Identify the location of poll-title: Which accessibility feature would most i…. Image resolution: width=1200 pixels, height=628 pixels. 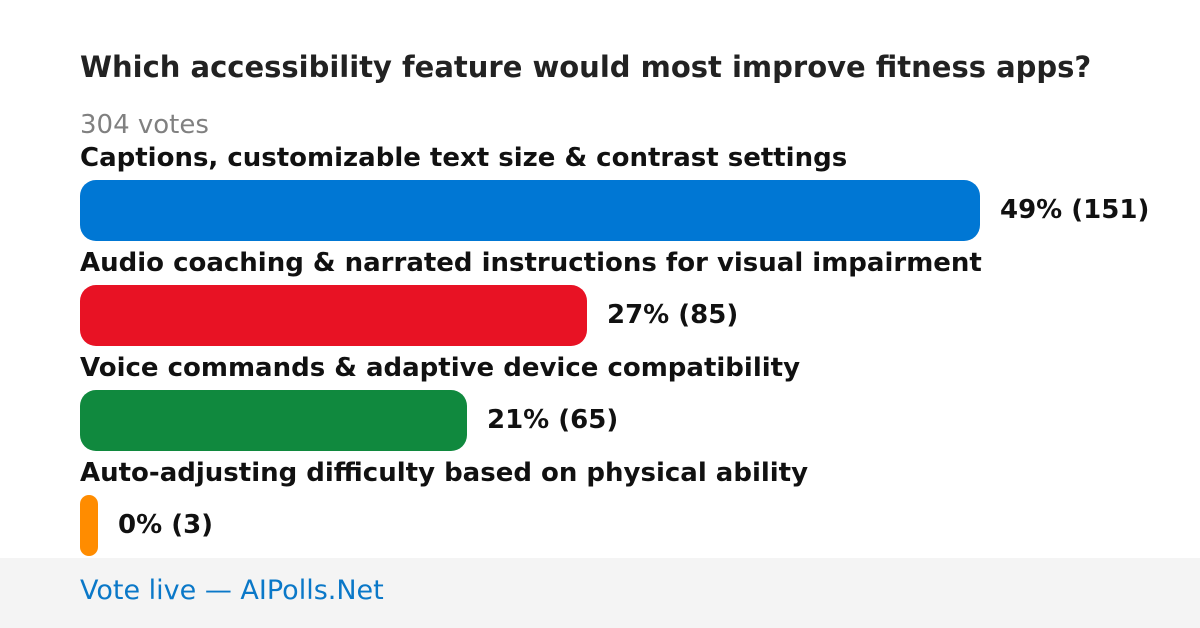
(586, 67).